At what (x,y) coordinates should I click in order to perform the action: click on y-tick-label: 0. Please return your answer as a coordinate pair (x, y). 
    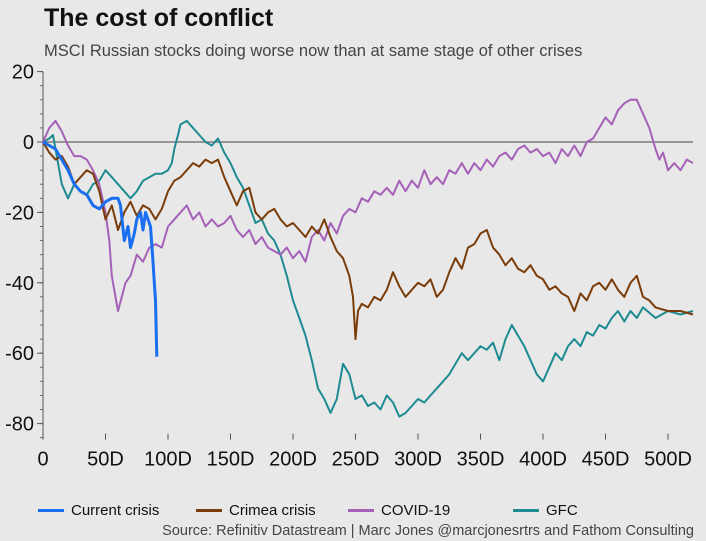
    Looking at the image, I should click on (28, 143).